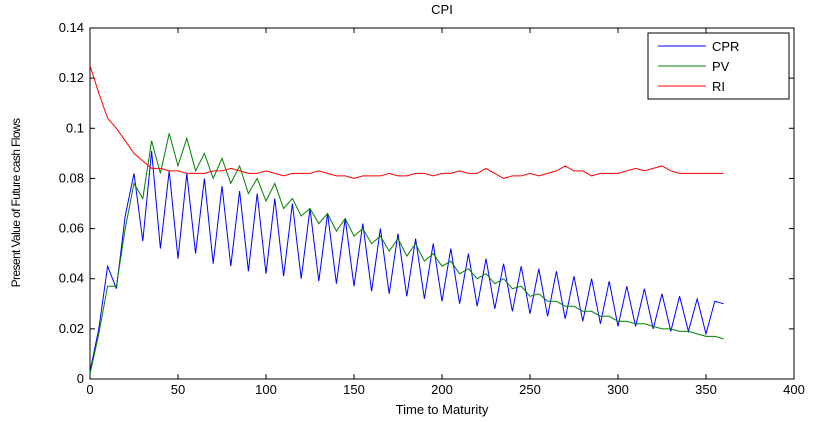 The height and width of the screenshot is (422, 815). What do you see at coordinates (618, 389) in the screenshot?
I see `x-tick-label: 300` at bounding box center [618, 389].